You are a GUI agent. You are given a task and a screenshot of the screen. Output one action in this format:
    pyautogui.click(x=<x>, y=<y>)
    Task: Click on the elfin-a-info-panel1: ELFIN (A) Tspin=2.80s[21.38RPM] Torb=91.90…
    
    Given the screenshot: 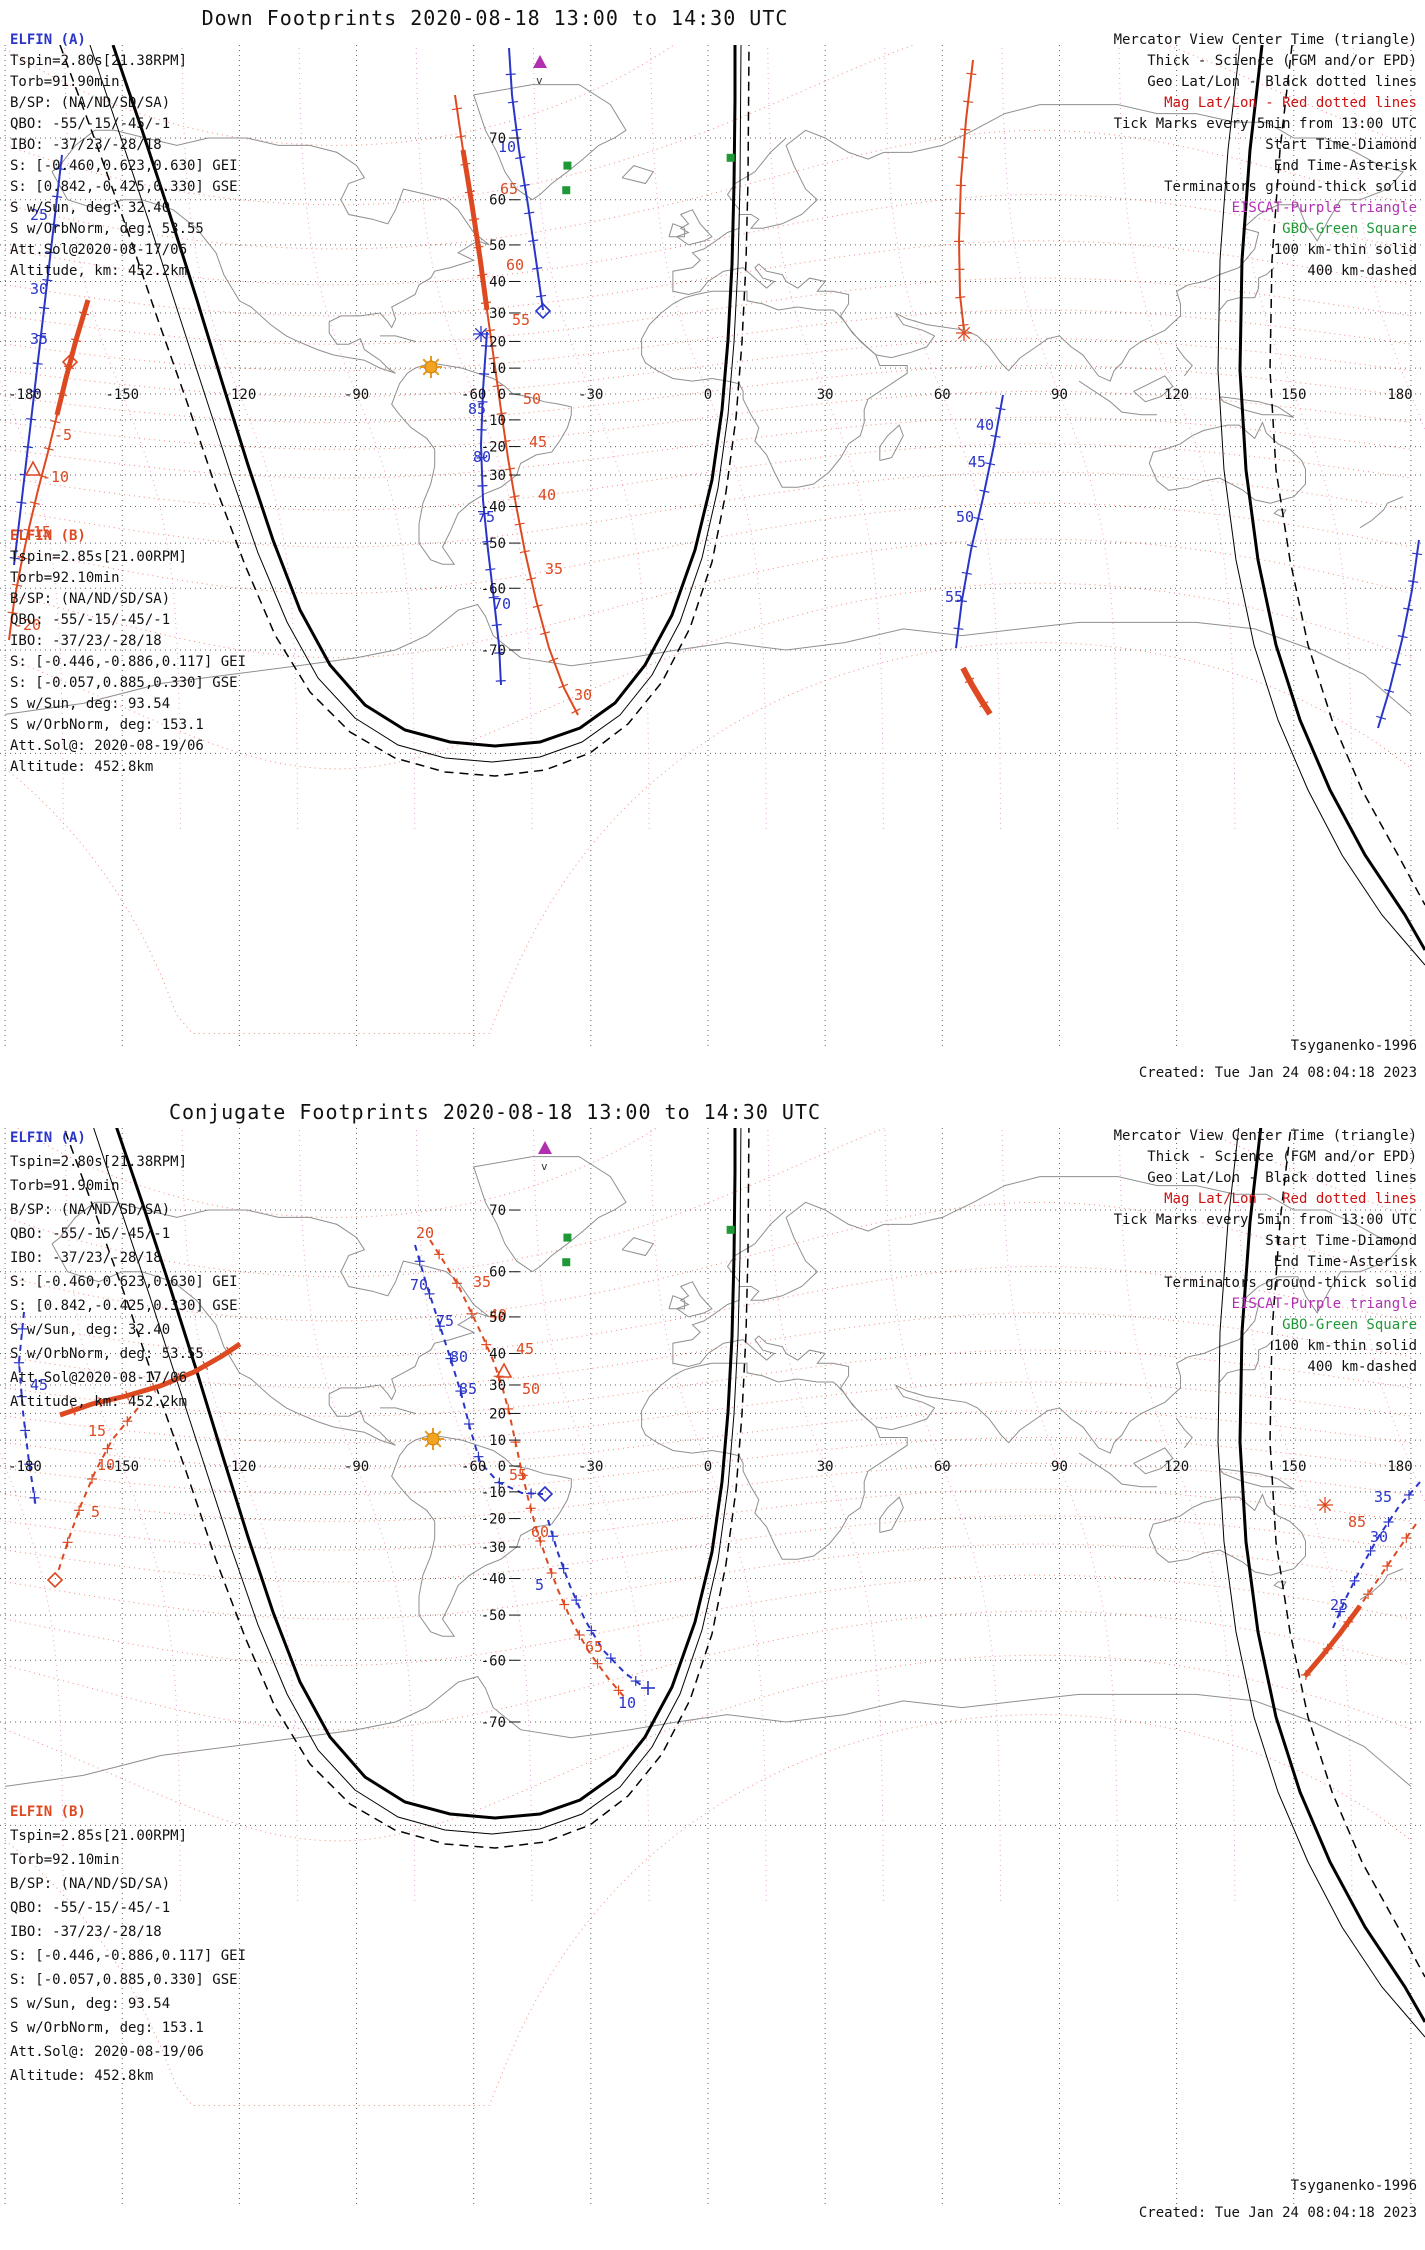 What is the action you would take?
    pyautogui.click(x=124, y=156)
    